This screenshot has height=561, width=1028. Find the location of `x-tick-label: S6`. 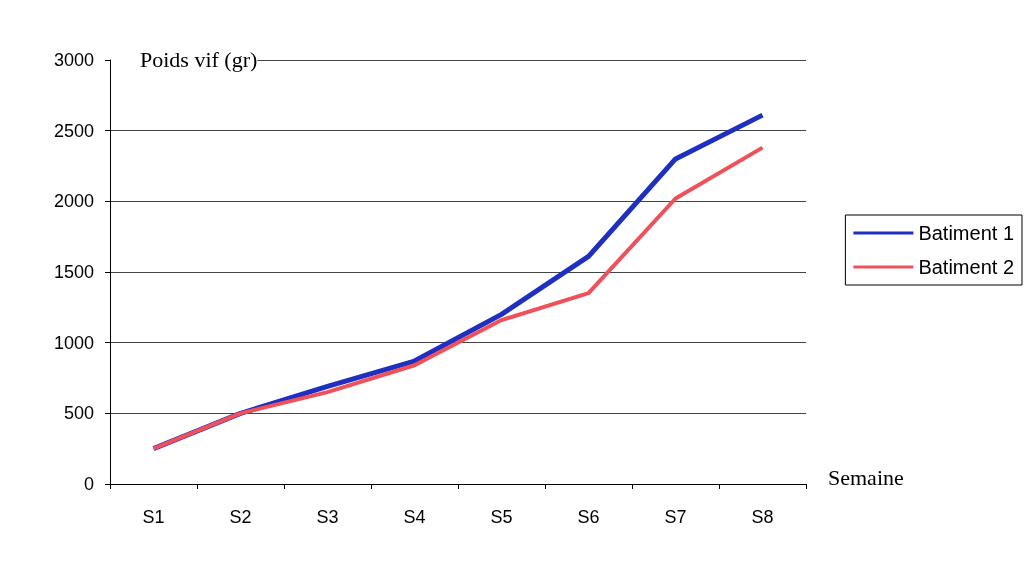

x-tick-label: S6 is located at coordinates (588, 517).